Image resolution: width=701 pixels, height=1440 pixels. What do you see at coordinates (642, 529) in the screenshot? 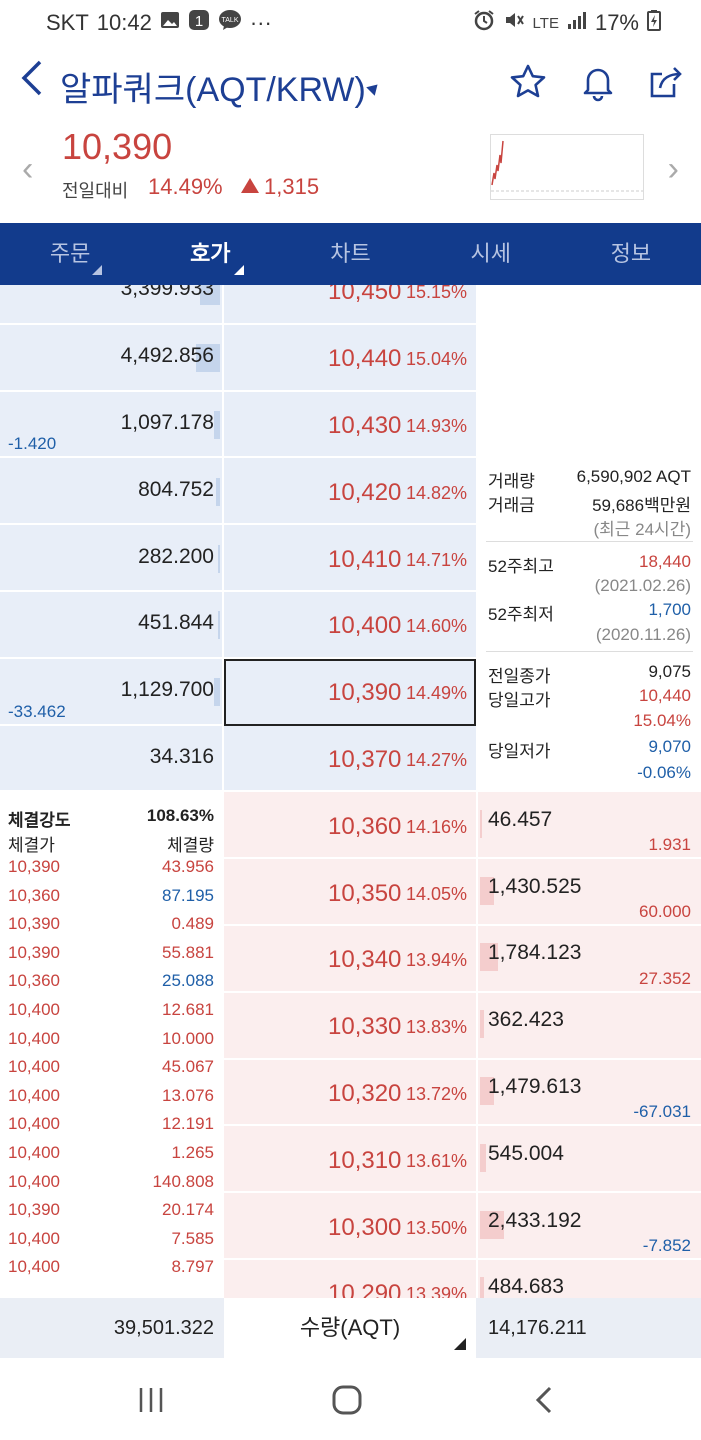
I see `period-note: (최근 24시간)` at bounding box center [642, 529].